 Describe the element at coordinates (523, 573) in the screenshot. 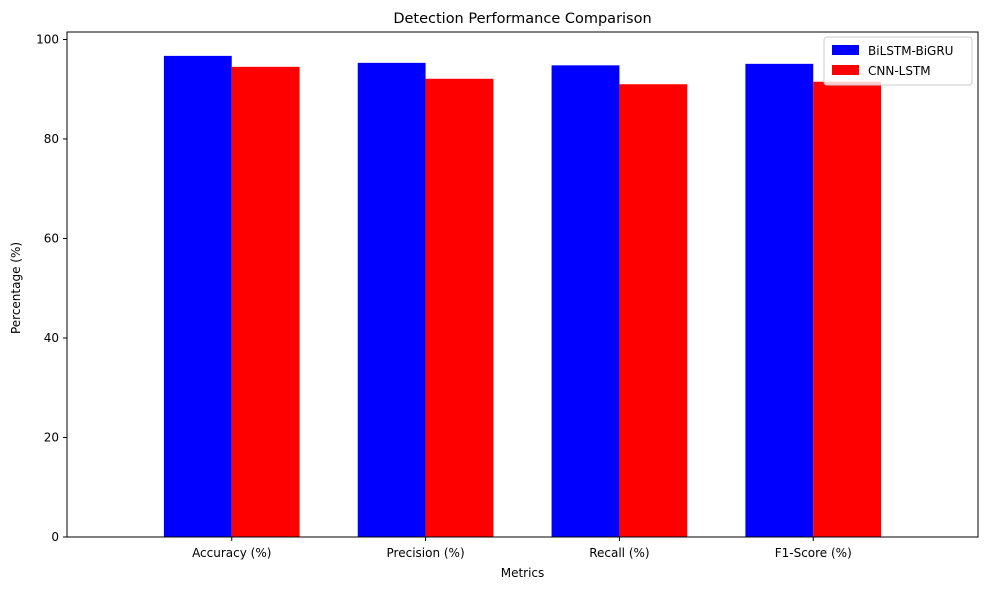

I see `x-axis-label: Metrics` at that location.